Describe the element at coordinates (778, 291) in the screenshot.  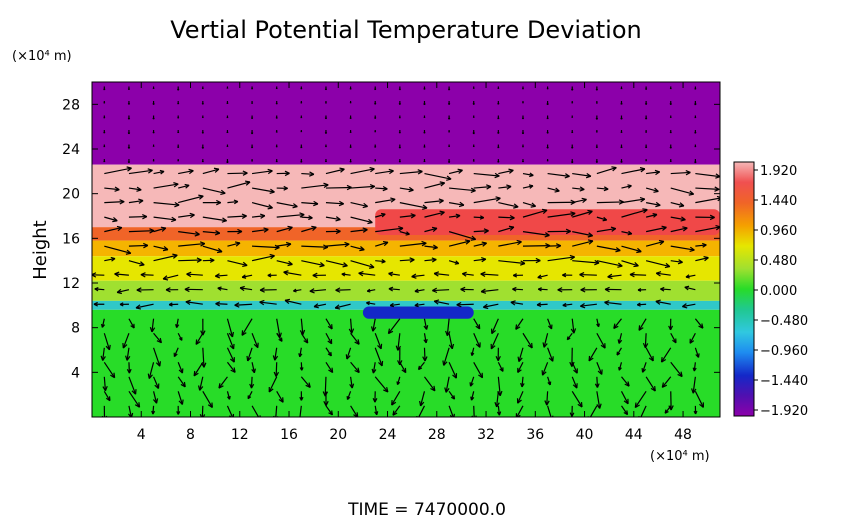
I see `colorbar-tick-label: 0.000` at that location.